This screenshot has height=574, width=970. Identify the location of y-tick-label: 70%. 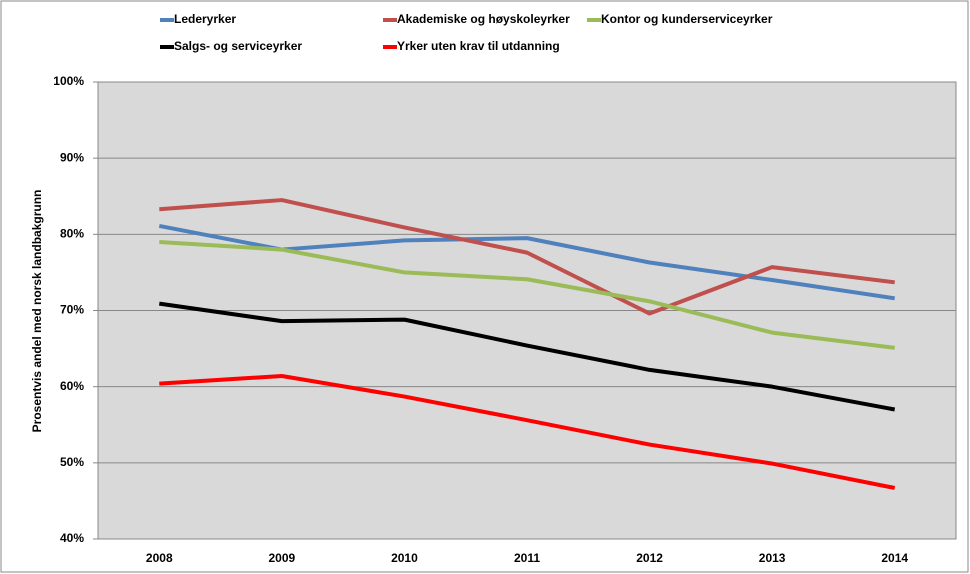
(72, 310).